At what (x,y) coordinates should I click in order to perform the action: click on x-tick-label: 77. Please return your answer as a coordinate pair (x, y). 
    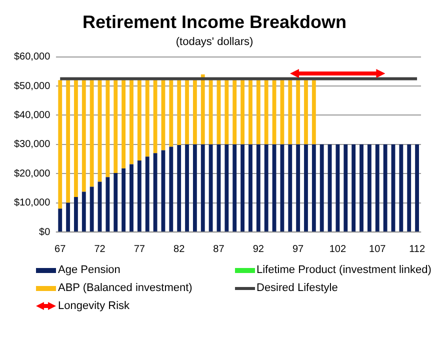
    Looking at the image, I should click on (140, 249).